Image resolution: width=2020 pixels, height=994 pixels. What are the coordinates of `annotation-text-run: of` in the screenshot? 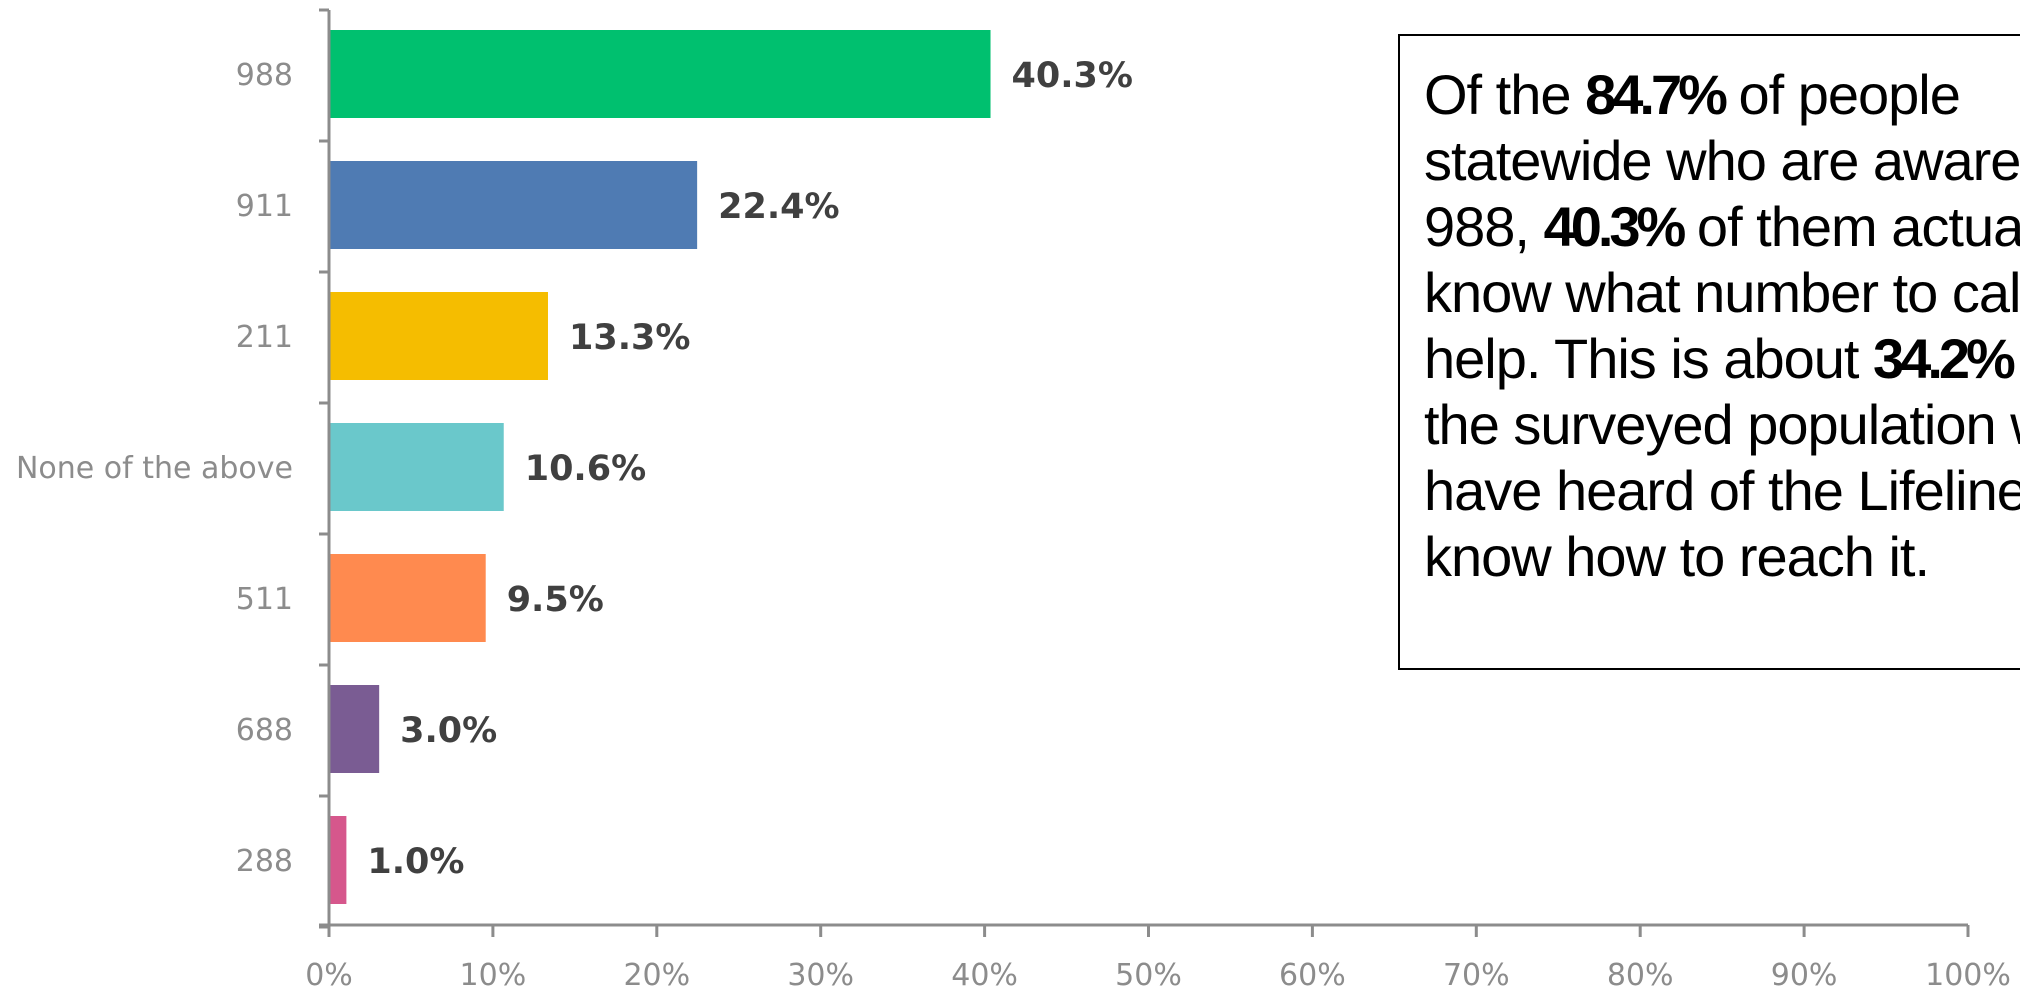 It's located at (2016, 358).